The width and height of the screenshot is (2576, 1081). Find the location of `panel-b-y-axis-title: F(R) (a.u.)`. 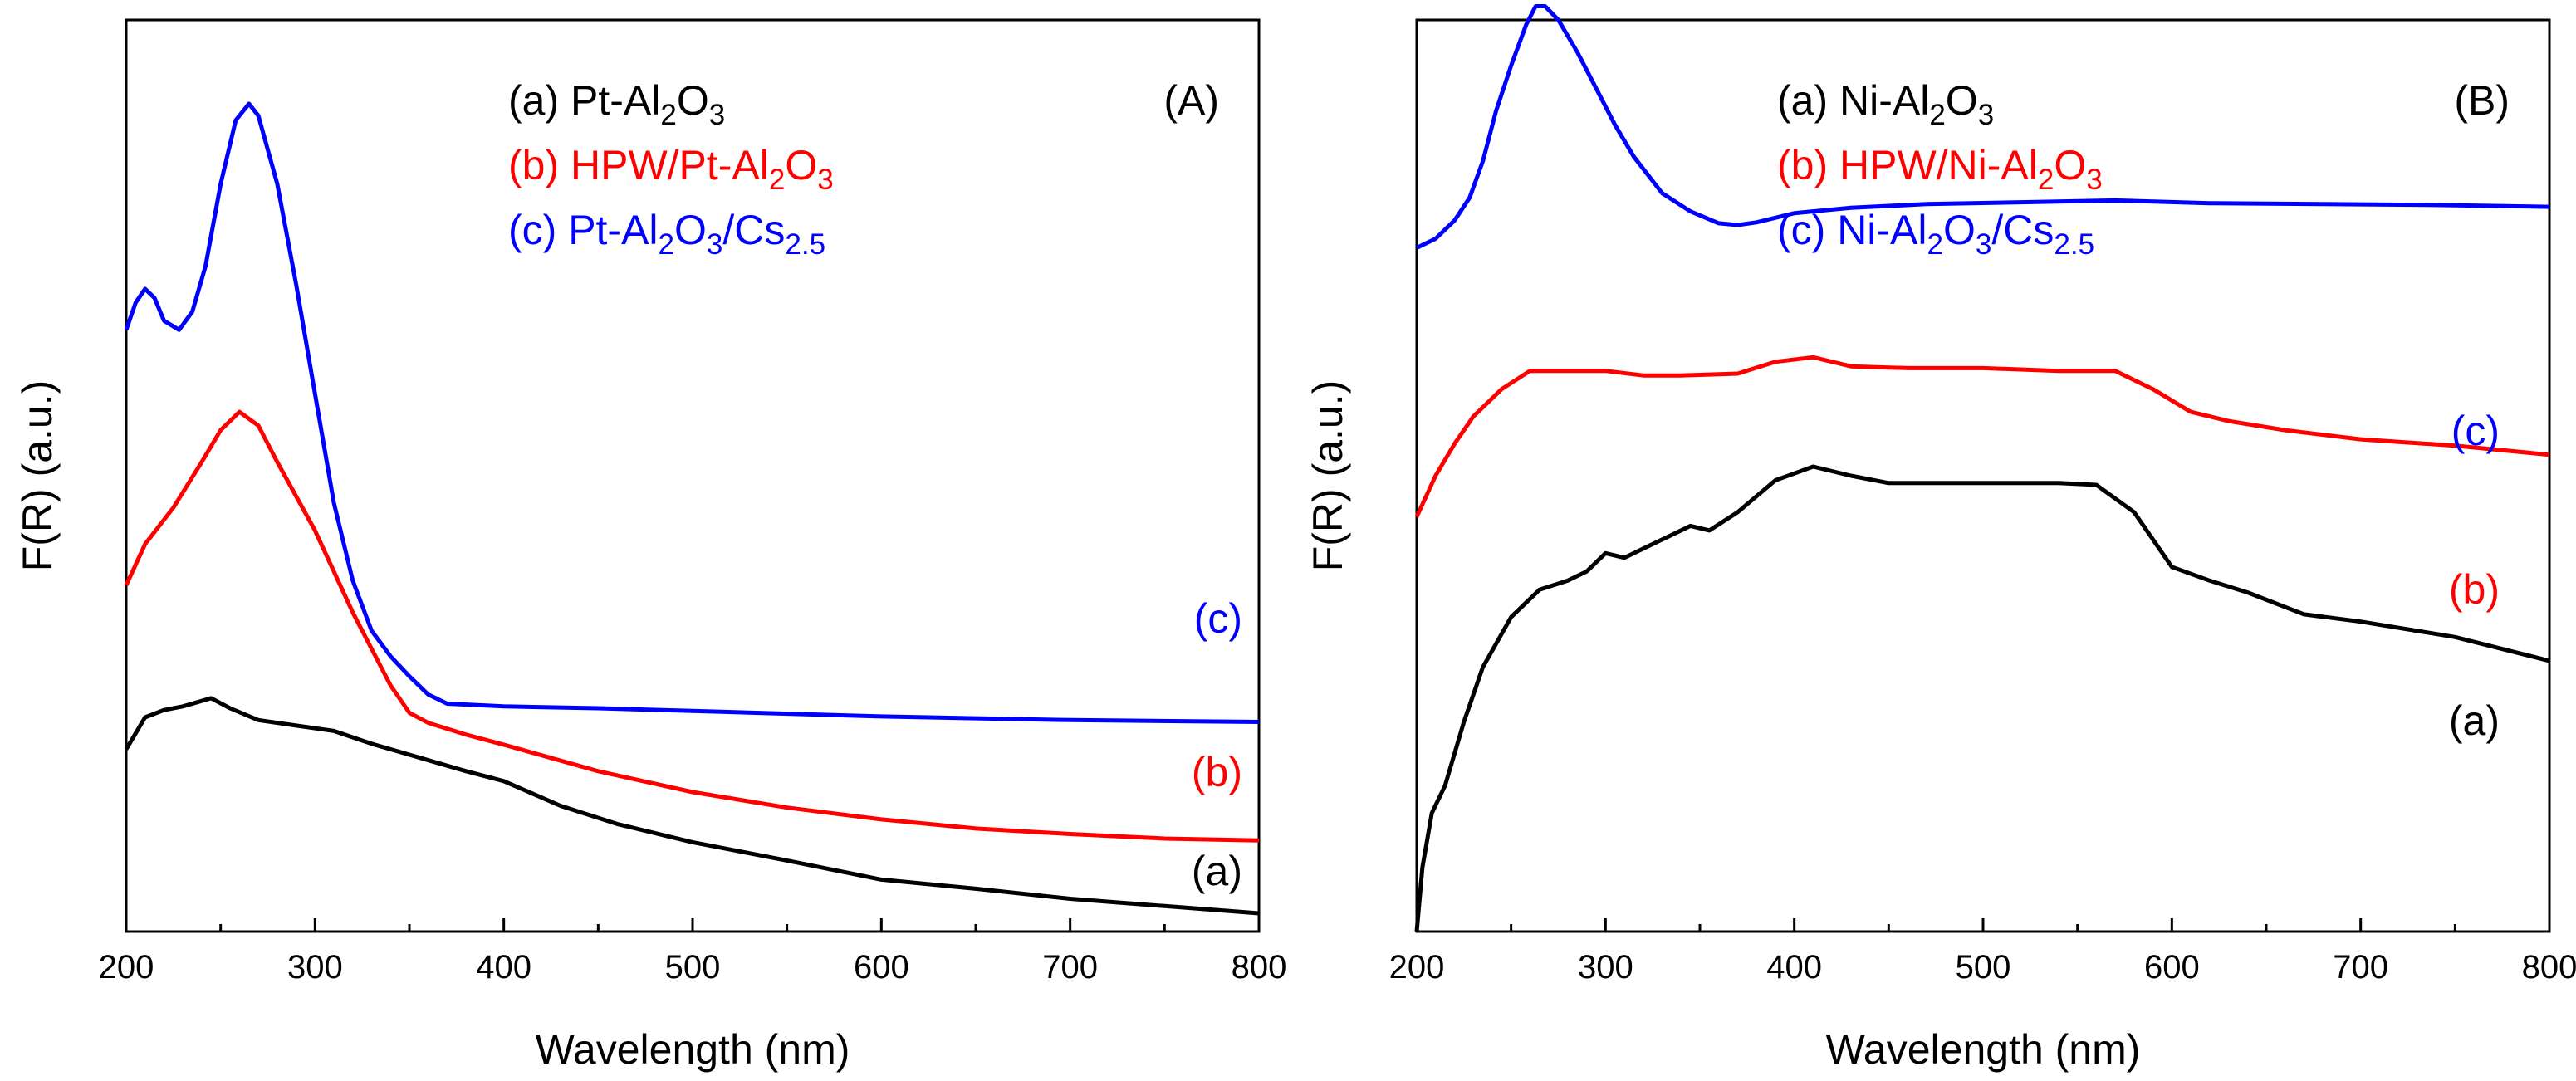

panel-b-y-axis-title: F(R) (a.u.) is located at coordinates (1328, 476).